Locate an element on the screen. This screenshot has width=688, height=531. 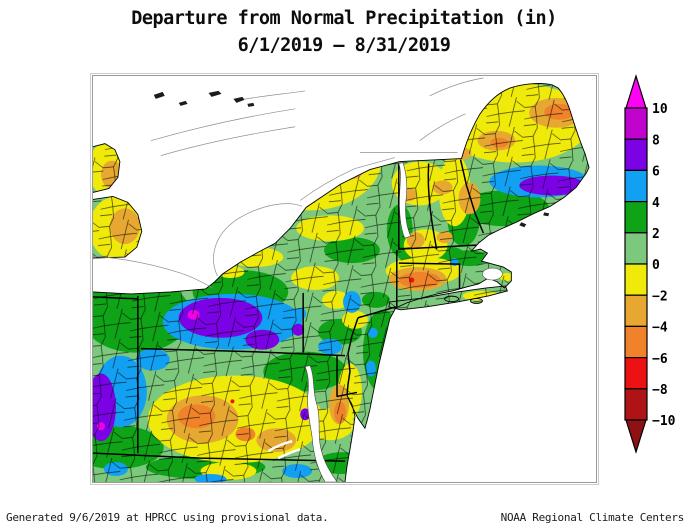
colorbar-tick-label: 8 is located at coordinates (656, 140).